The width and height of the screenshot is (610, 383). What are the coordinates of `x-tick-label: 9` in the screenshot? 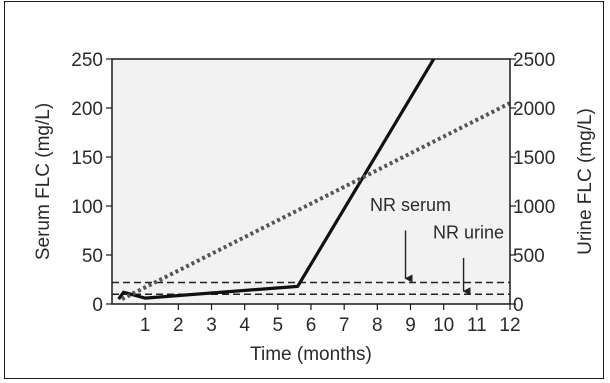 It's located at (410, 325).